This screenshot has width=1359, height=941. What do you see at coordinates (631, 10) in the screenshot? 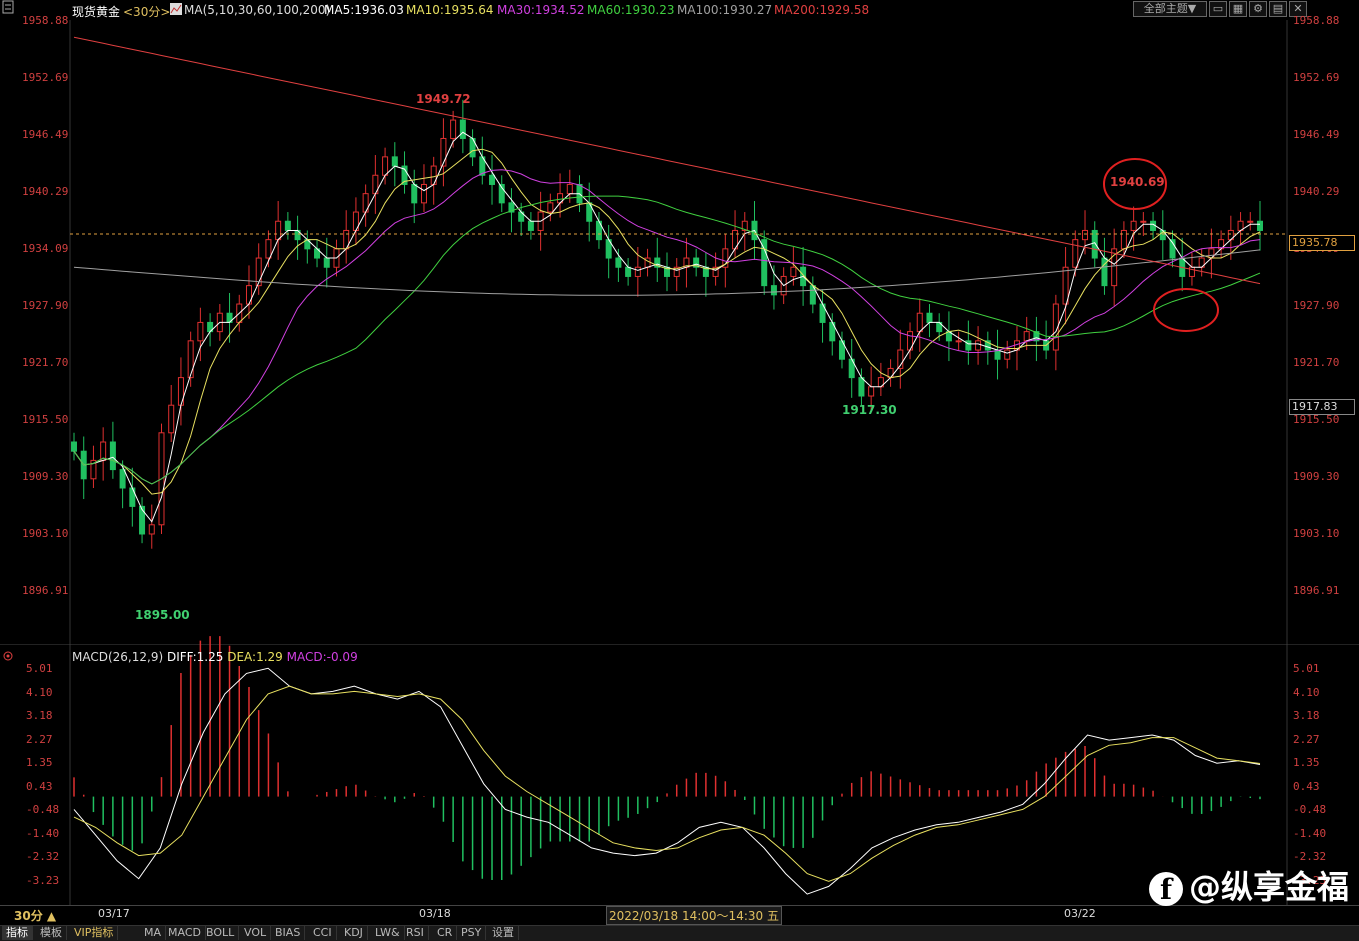
I see `ma60-value: MA60:1930.23` at bounding box center [631, 10].